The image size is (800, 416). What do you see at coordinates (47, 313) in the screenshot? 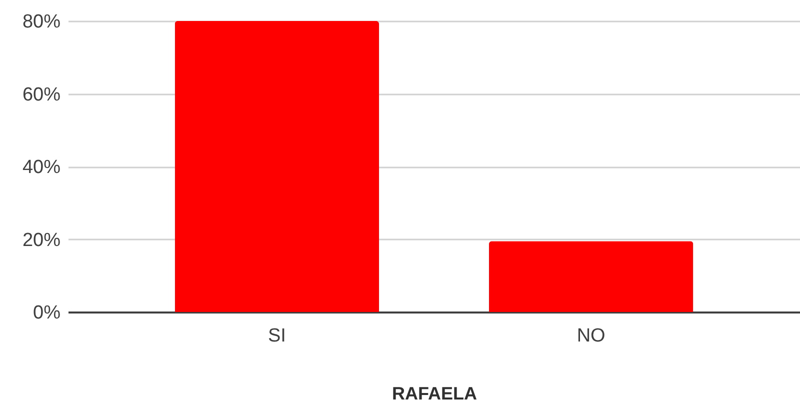
I see `y-tick-label: 0%` at bounding box center [47, 313].